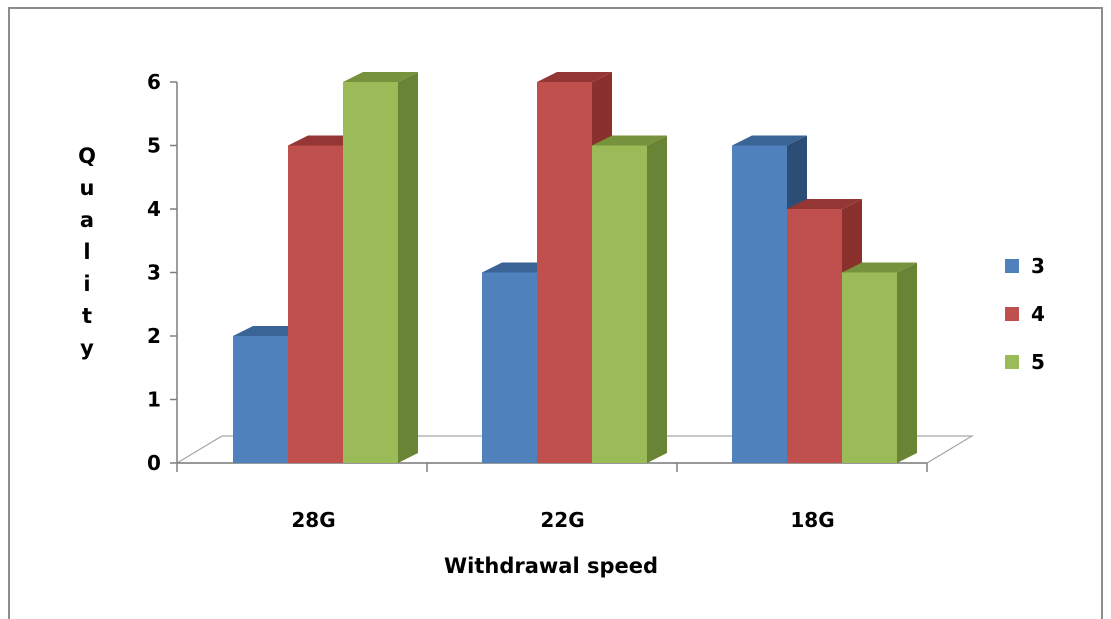 This screenshot has height=619, width=1111. Describe the element at coordinates (154, 463) in the screenshot. I see `y-tick-label: 0` at that location.